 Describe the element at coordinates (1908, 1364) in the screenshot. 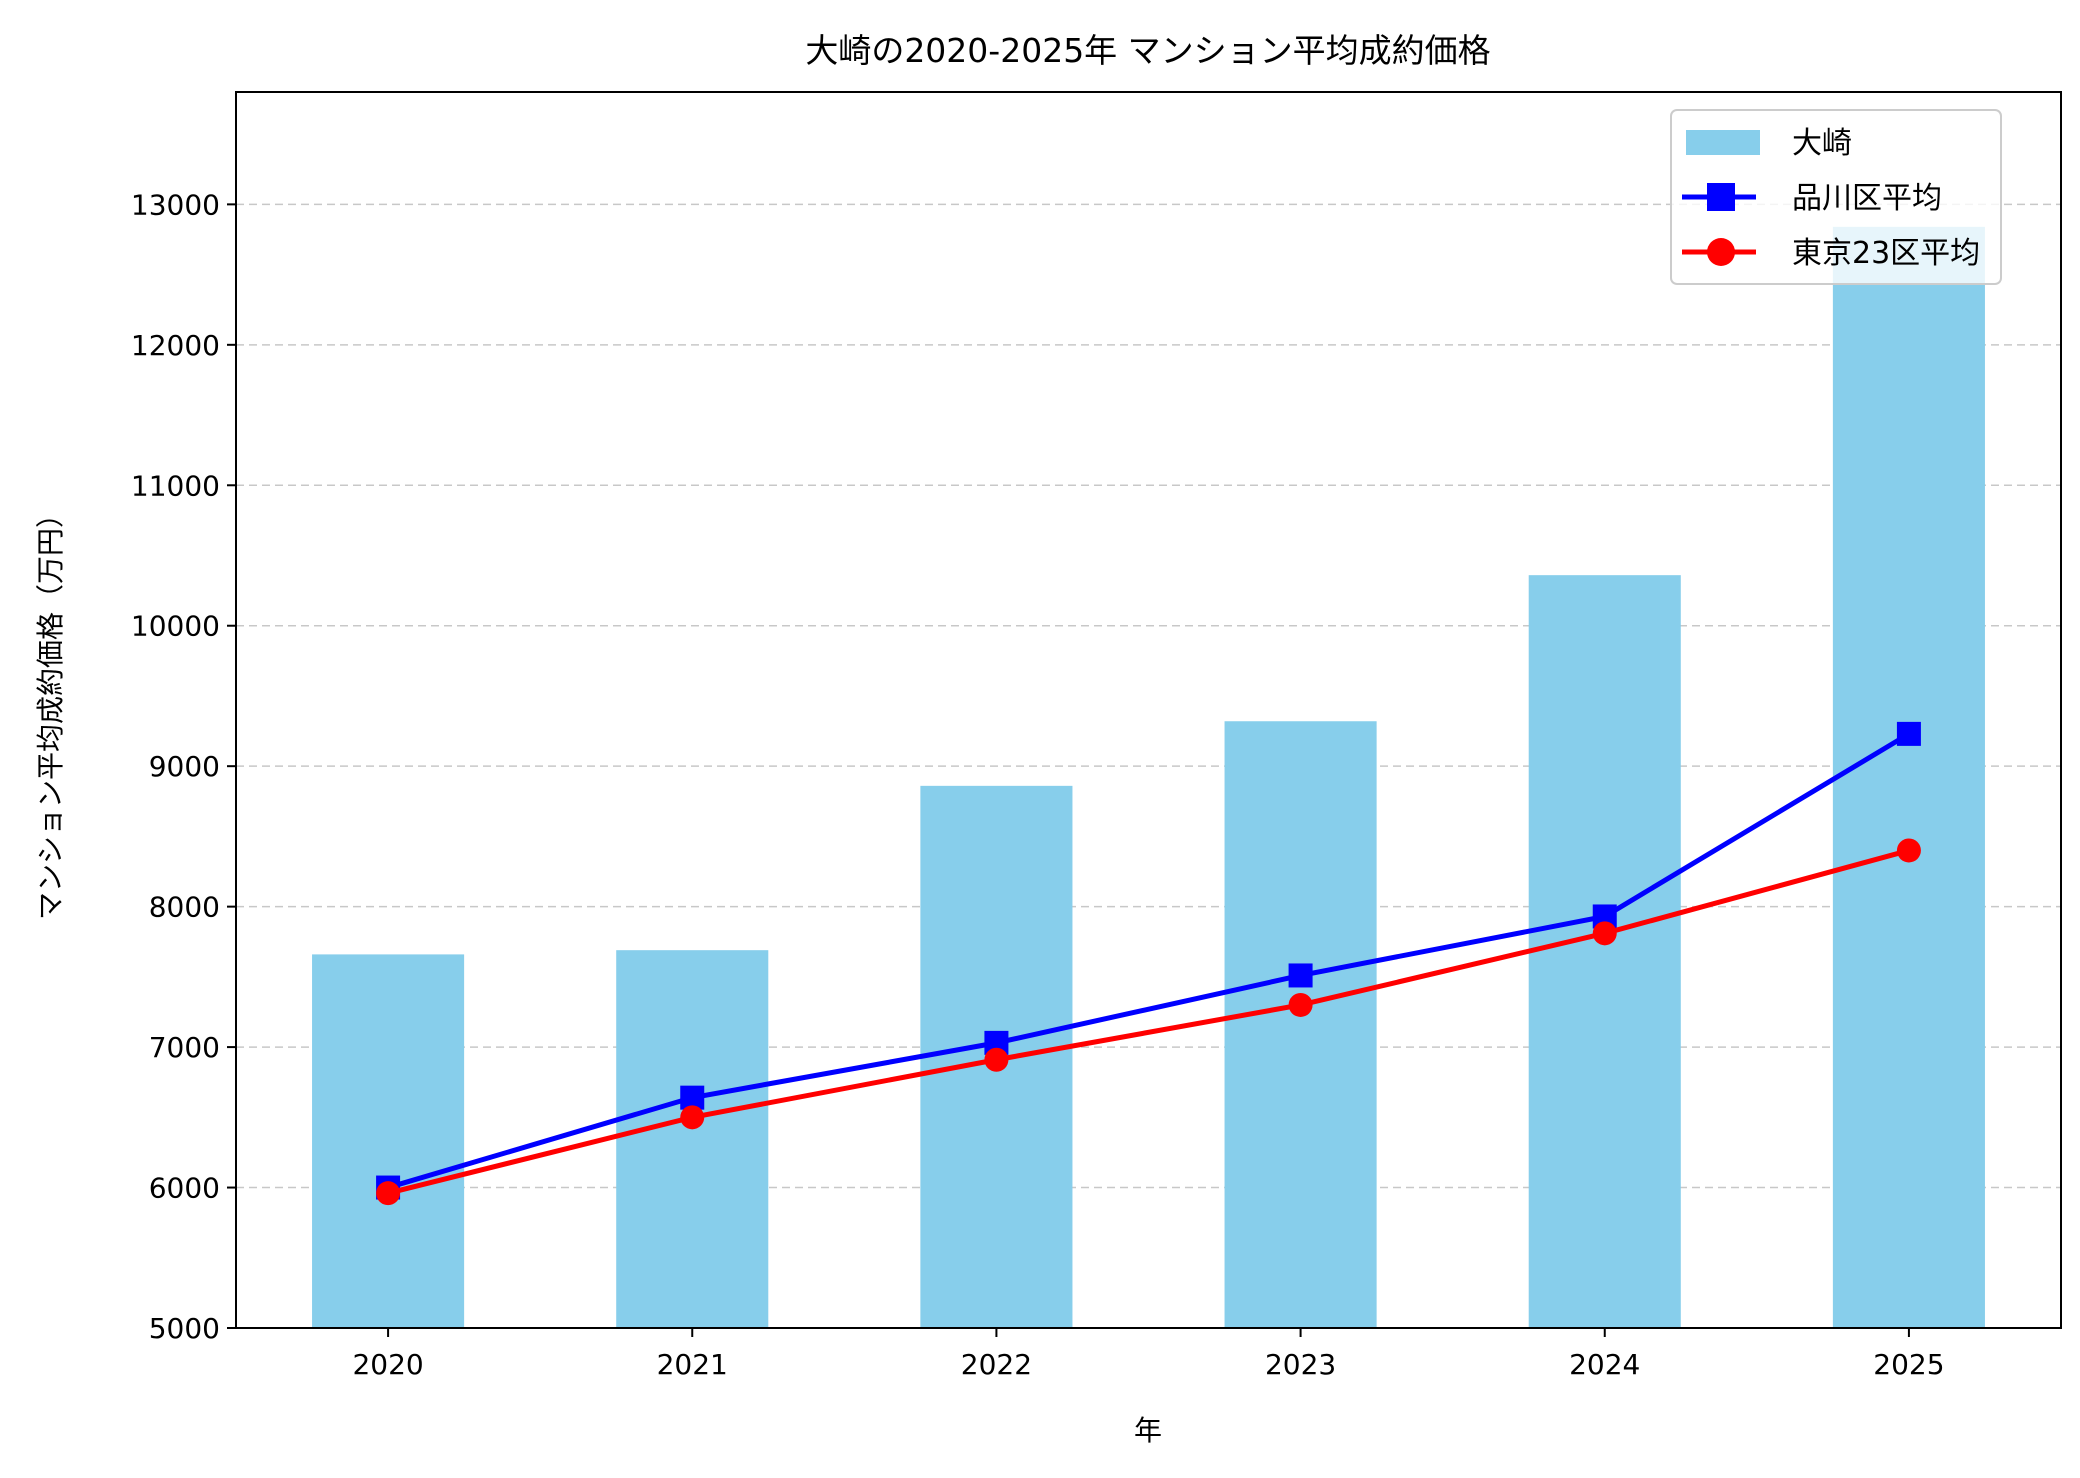

I see `x-tick-label: 2025` at that location.